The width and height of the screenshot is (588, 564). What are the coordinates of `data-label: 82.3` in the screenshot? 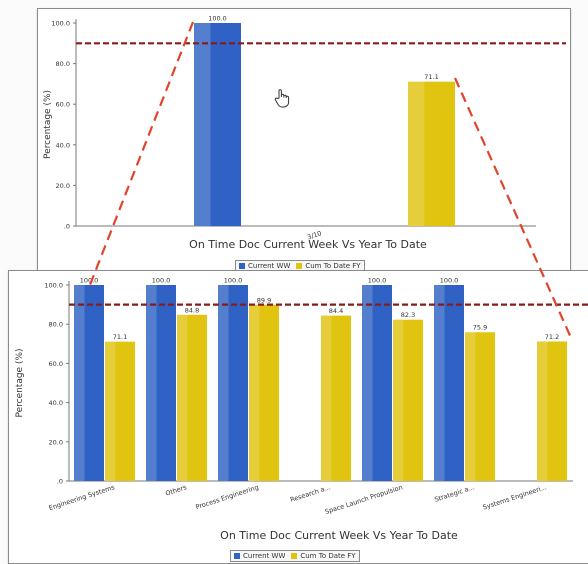 It's located at (408, 315).